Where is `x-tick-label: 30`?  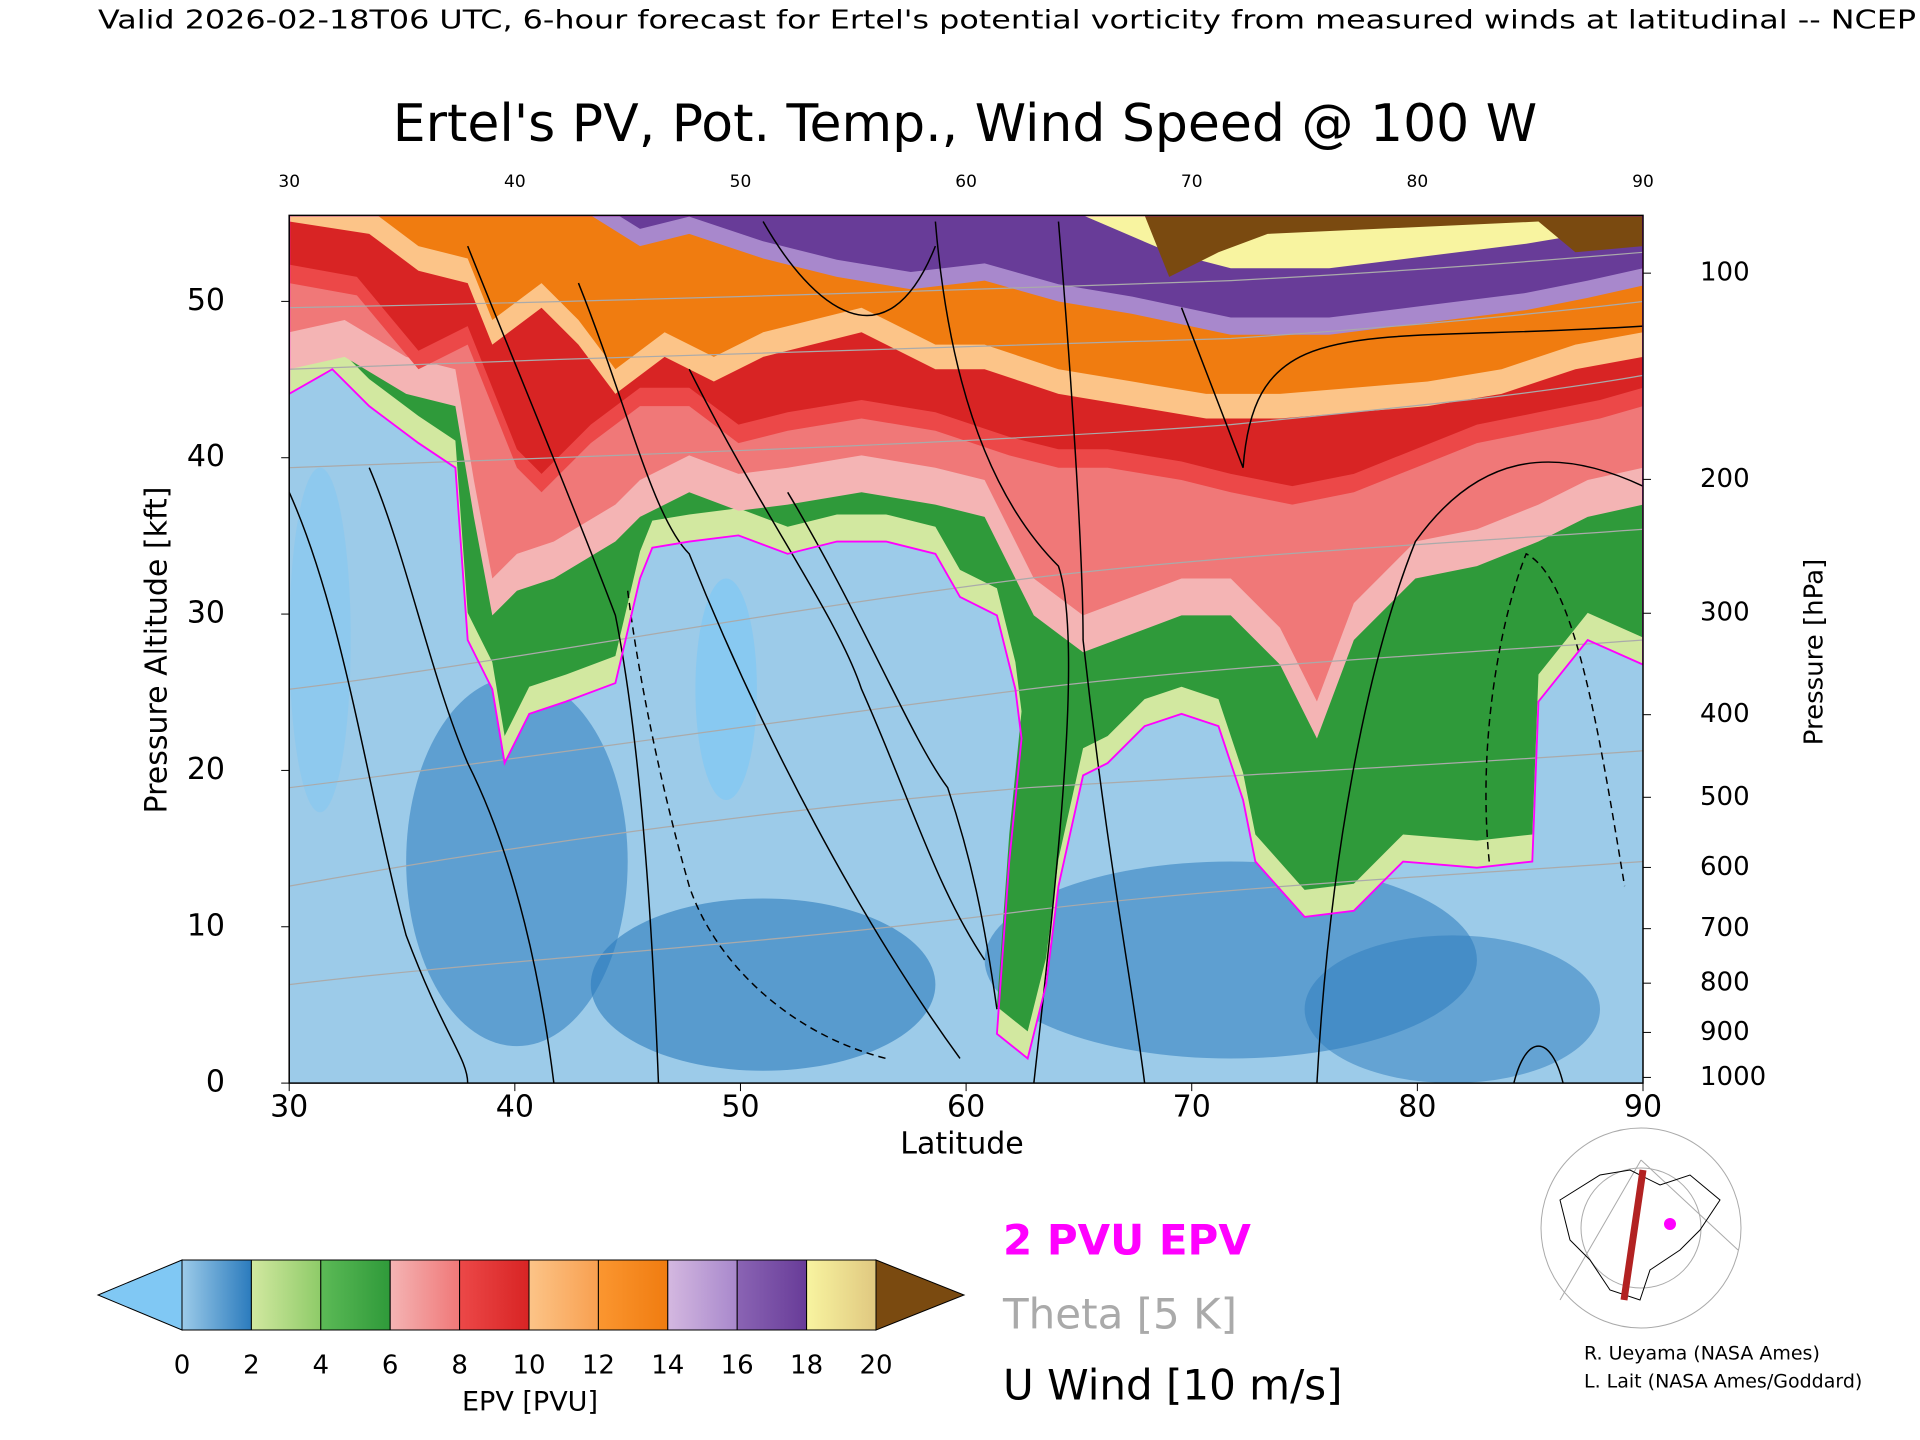 x-tick-label: 30 is located at coordinates (289, 1107).